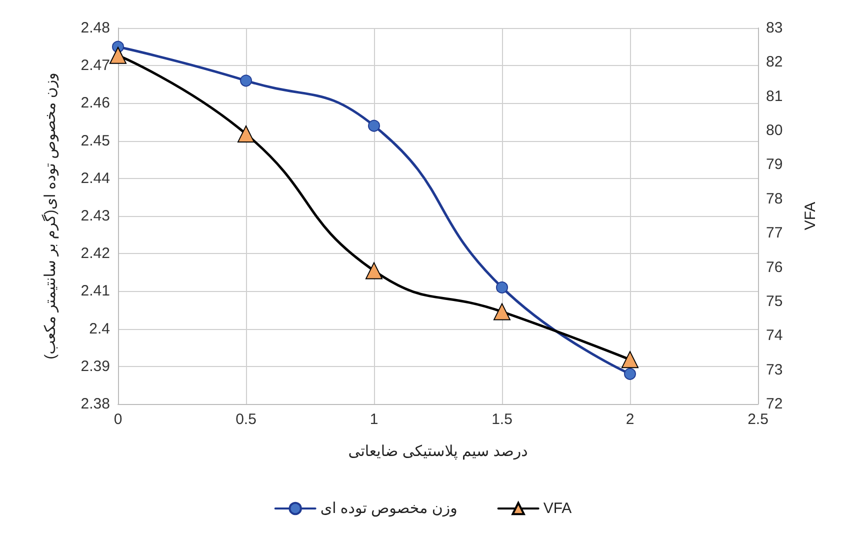 This screenshot has height=537, width=846. Describe the element at coordinates (774, 62) in the screenshot. I see `y2-tick-label: 82` at that location.